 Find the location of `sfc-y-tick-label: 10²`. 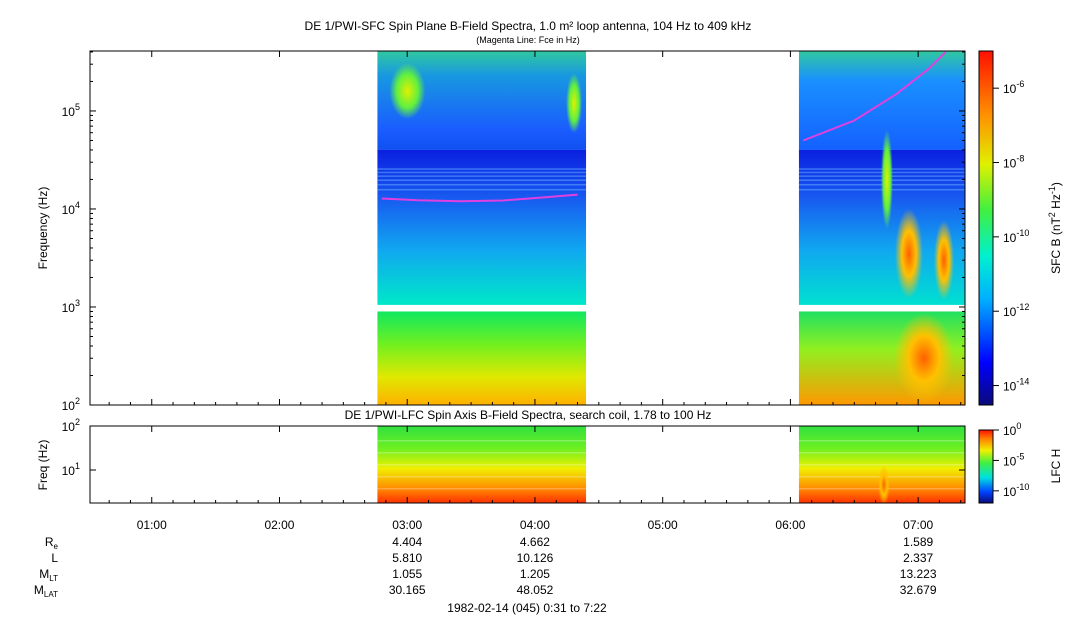

sfc-y-tick-label: 10² is located at coordinates (71, 404).